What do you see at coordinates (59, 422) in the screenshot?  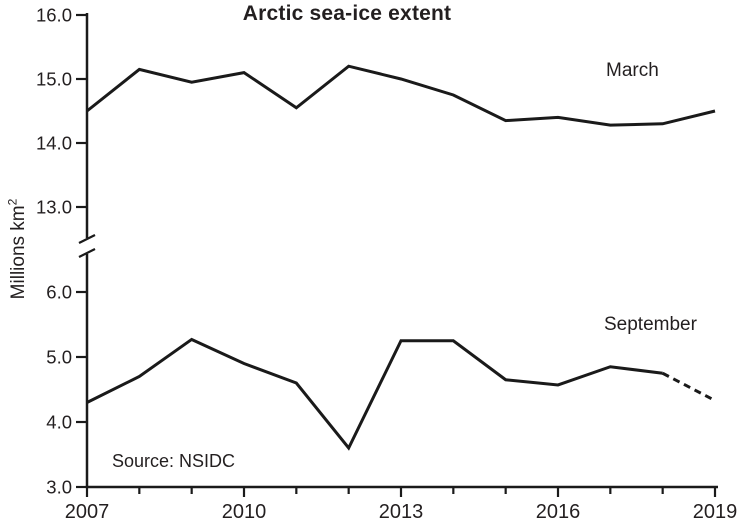 I see `y-tick-label: 4.0` at bounding box center [59, 422].